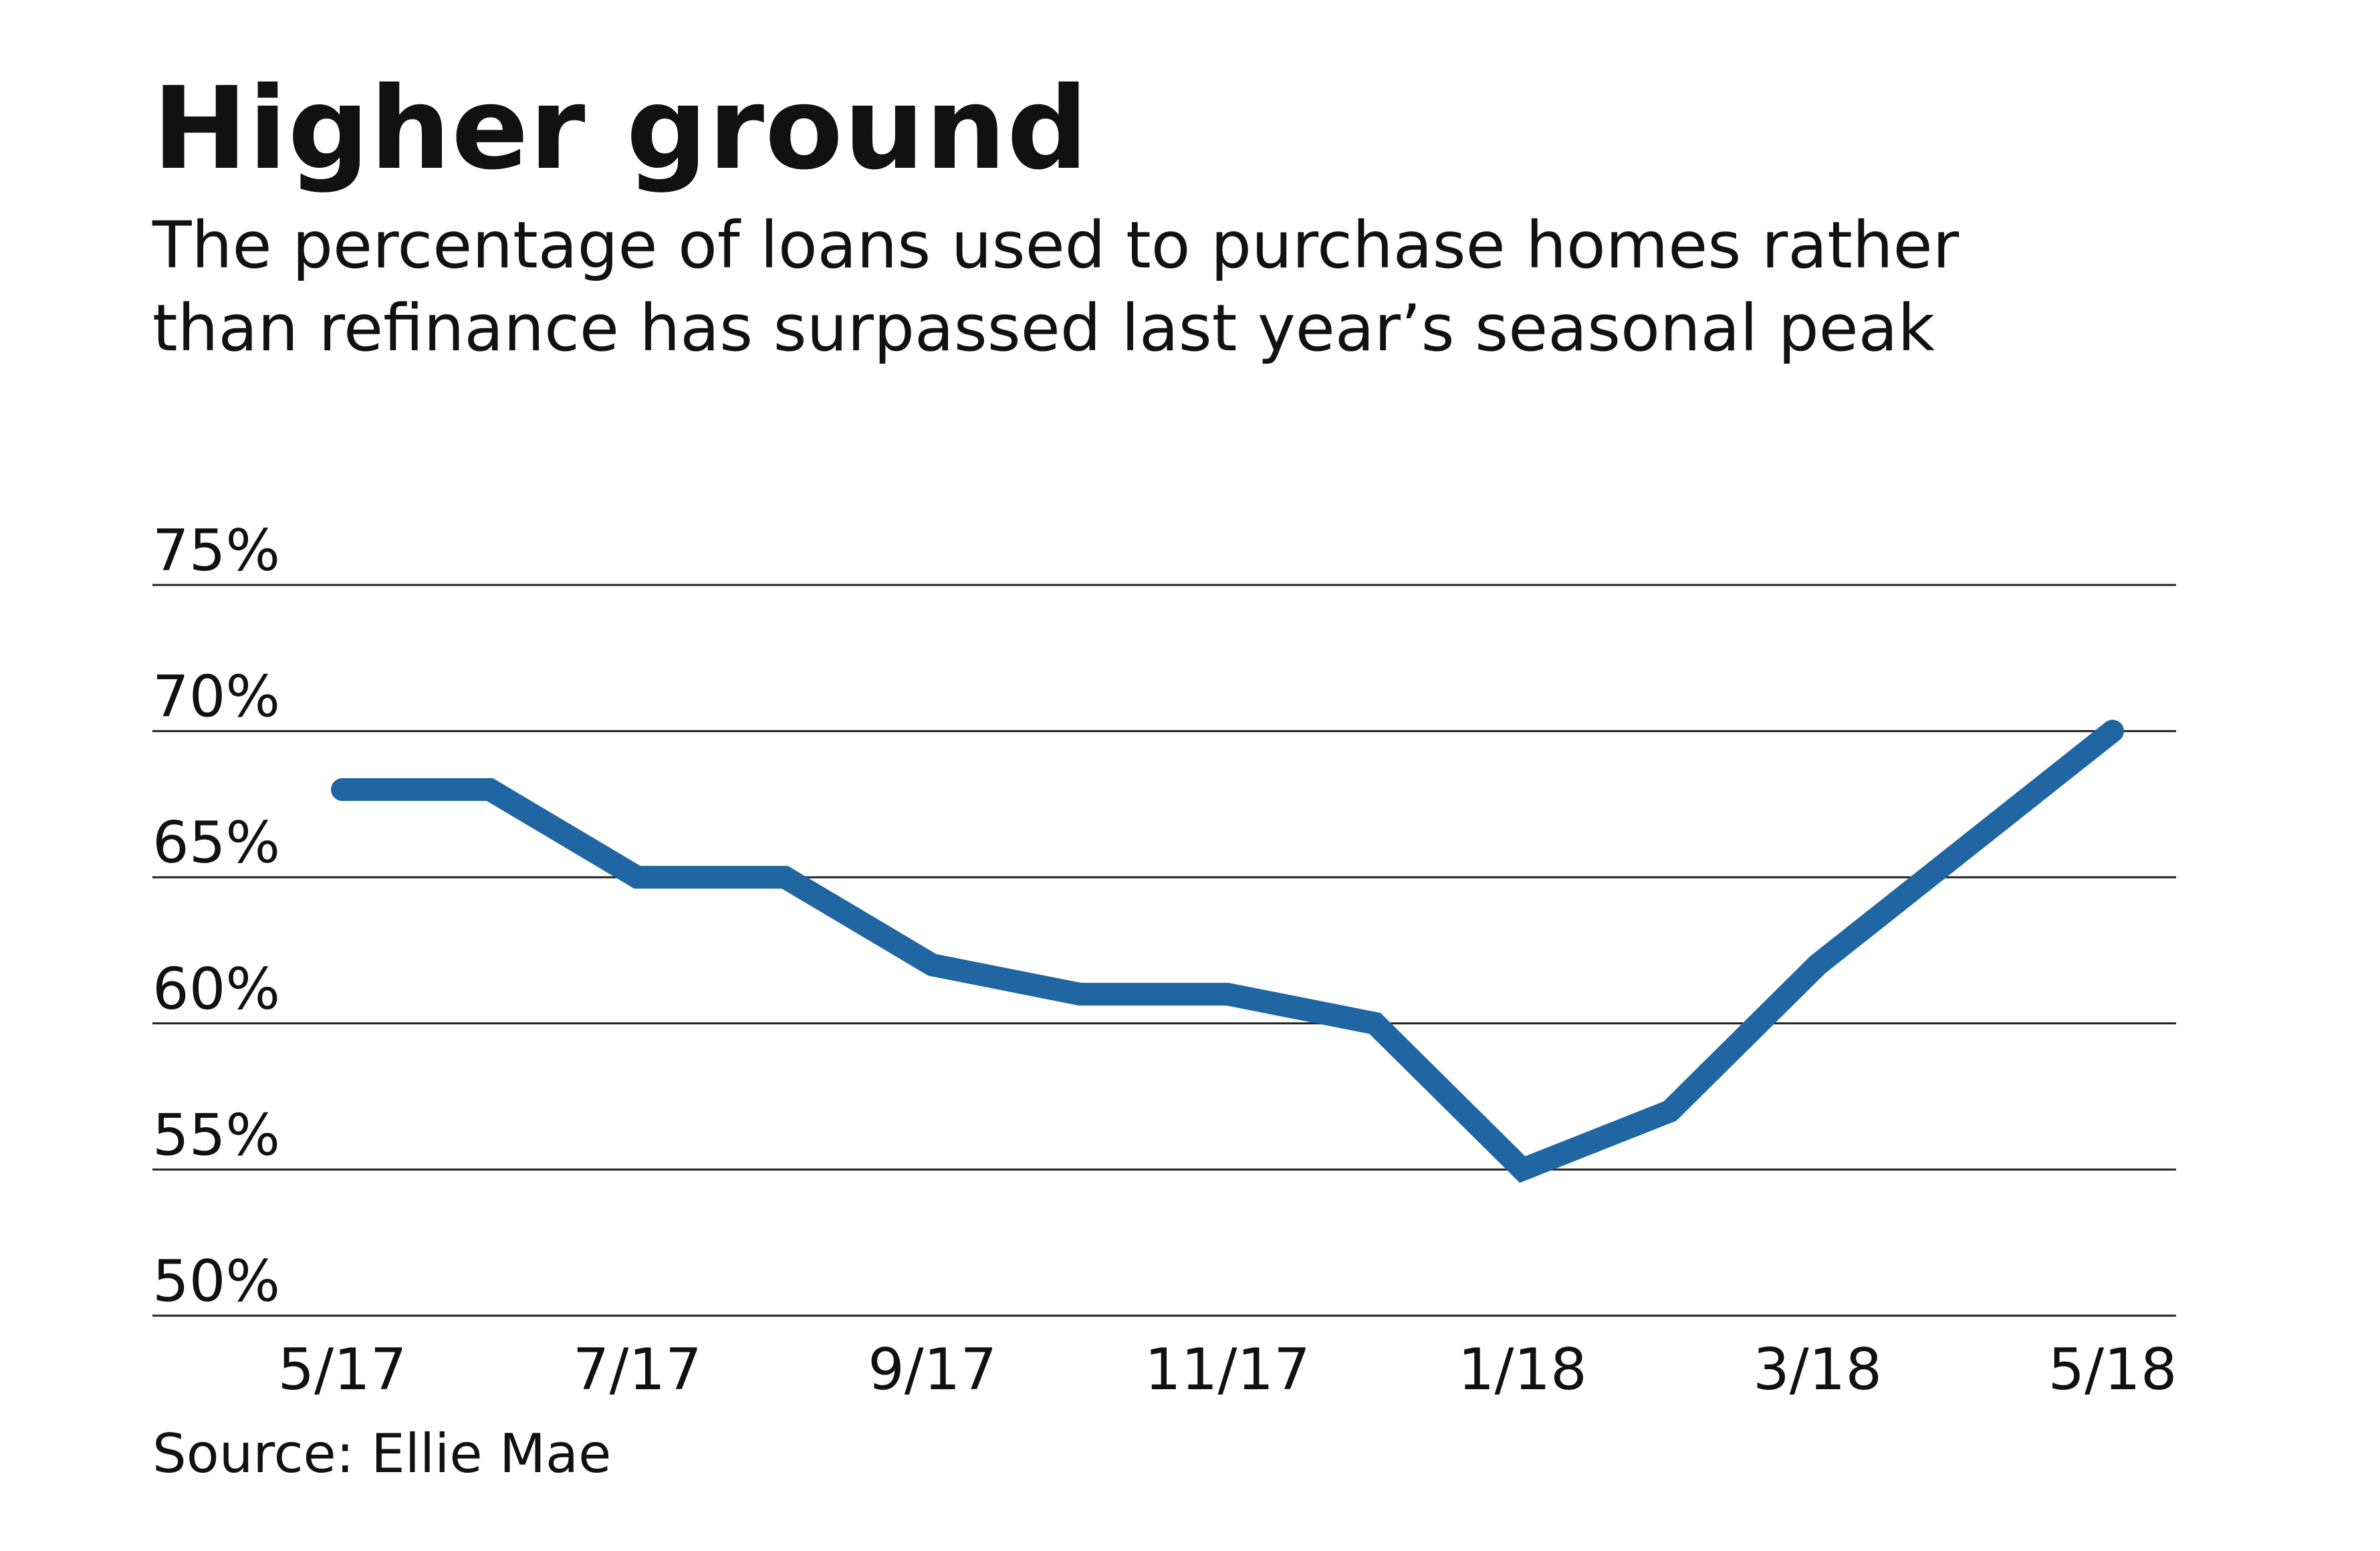  Describe the element at coordinates (216, 916) in the screenshot. I see `y-tick-labels: 75% 70% 65% 60% 55% 50%` at that location.